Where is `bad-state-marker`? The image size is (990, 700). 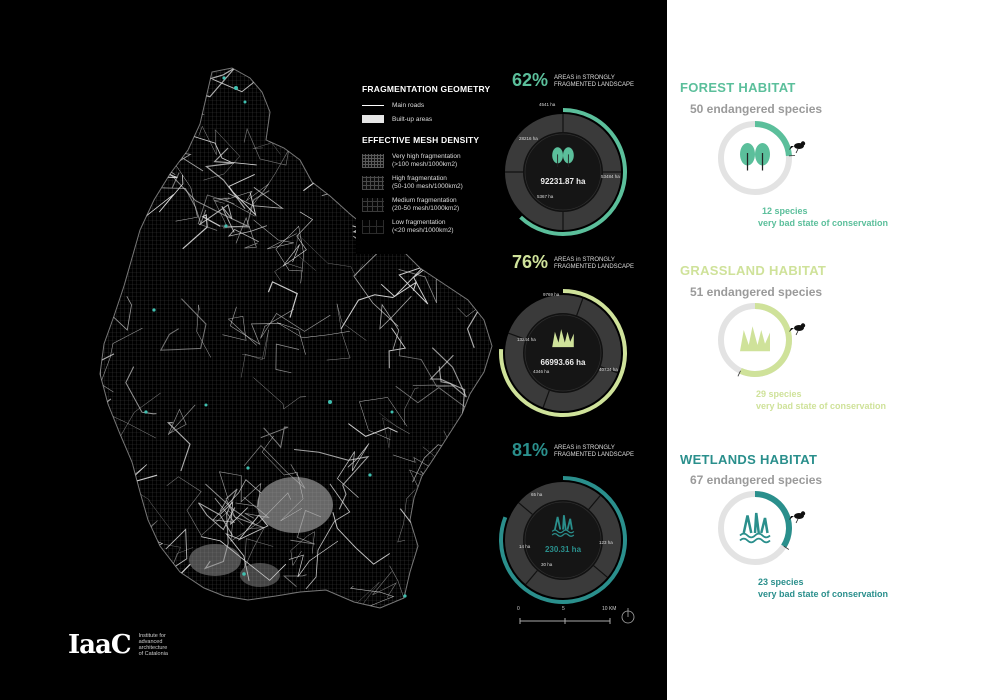
bad-state-marker is located at coordinates (786, 547).